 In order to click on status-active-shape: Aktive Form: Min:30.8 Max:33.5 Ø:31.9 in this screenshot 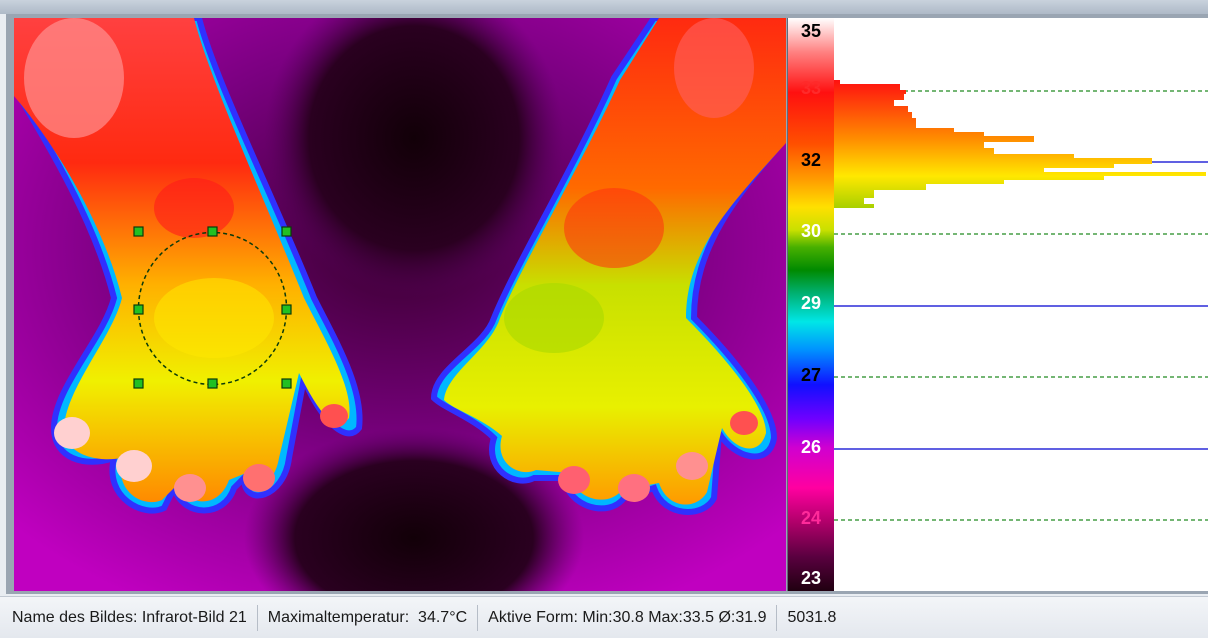, I will do `click(628, 617)`.